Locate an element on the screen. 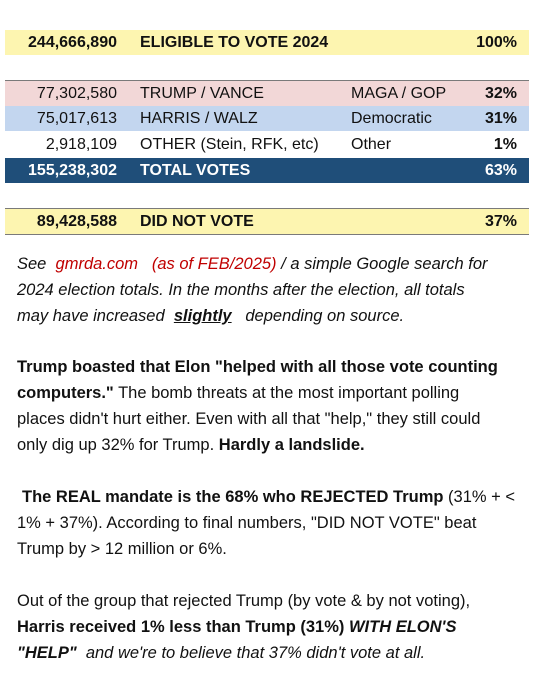 Image resolution: width=534 pixels, height=694 pixels. did-not-vote-label: DID NOT VOTE is located at coordinates (197, 221).